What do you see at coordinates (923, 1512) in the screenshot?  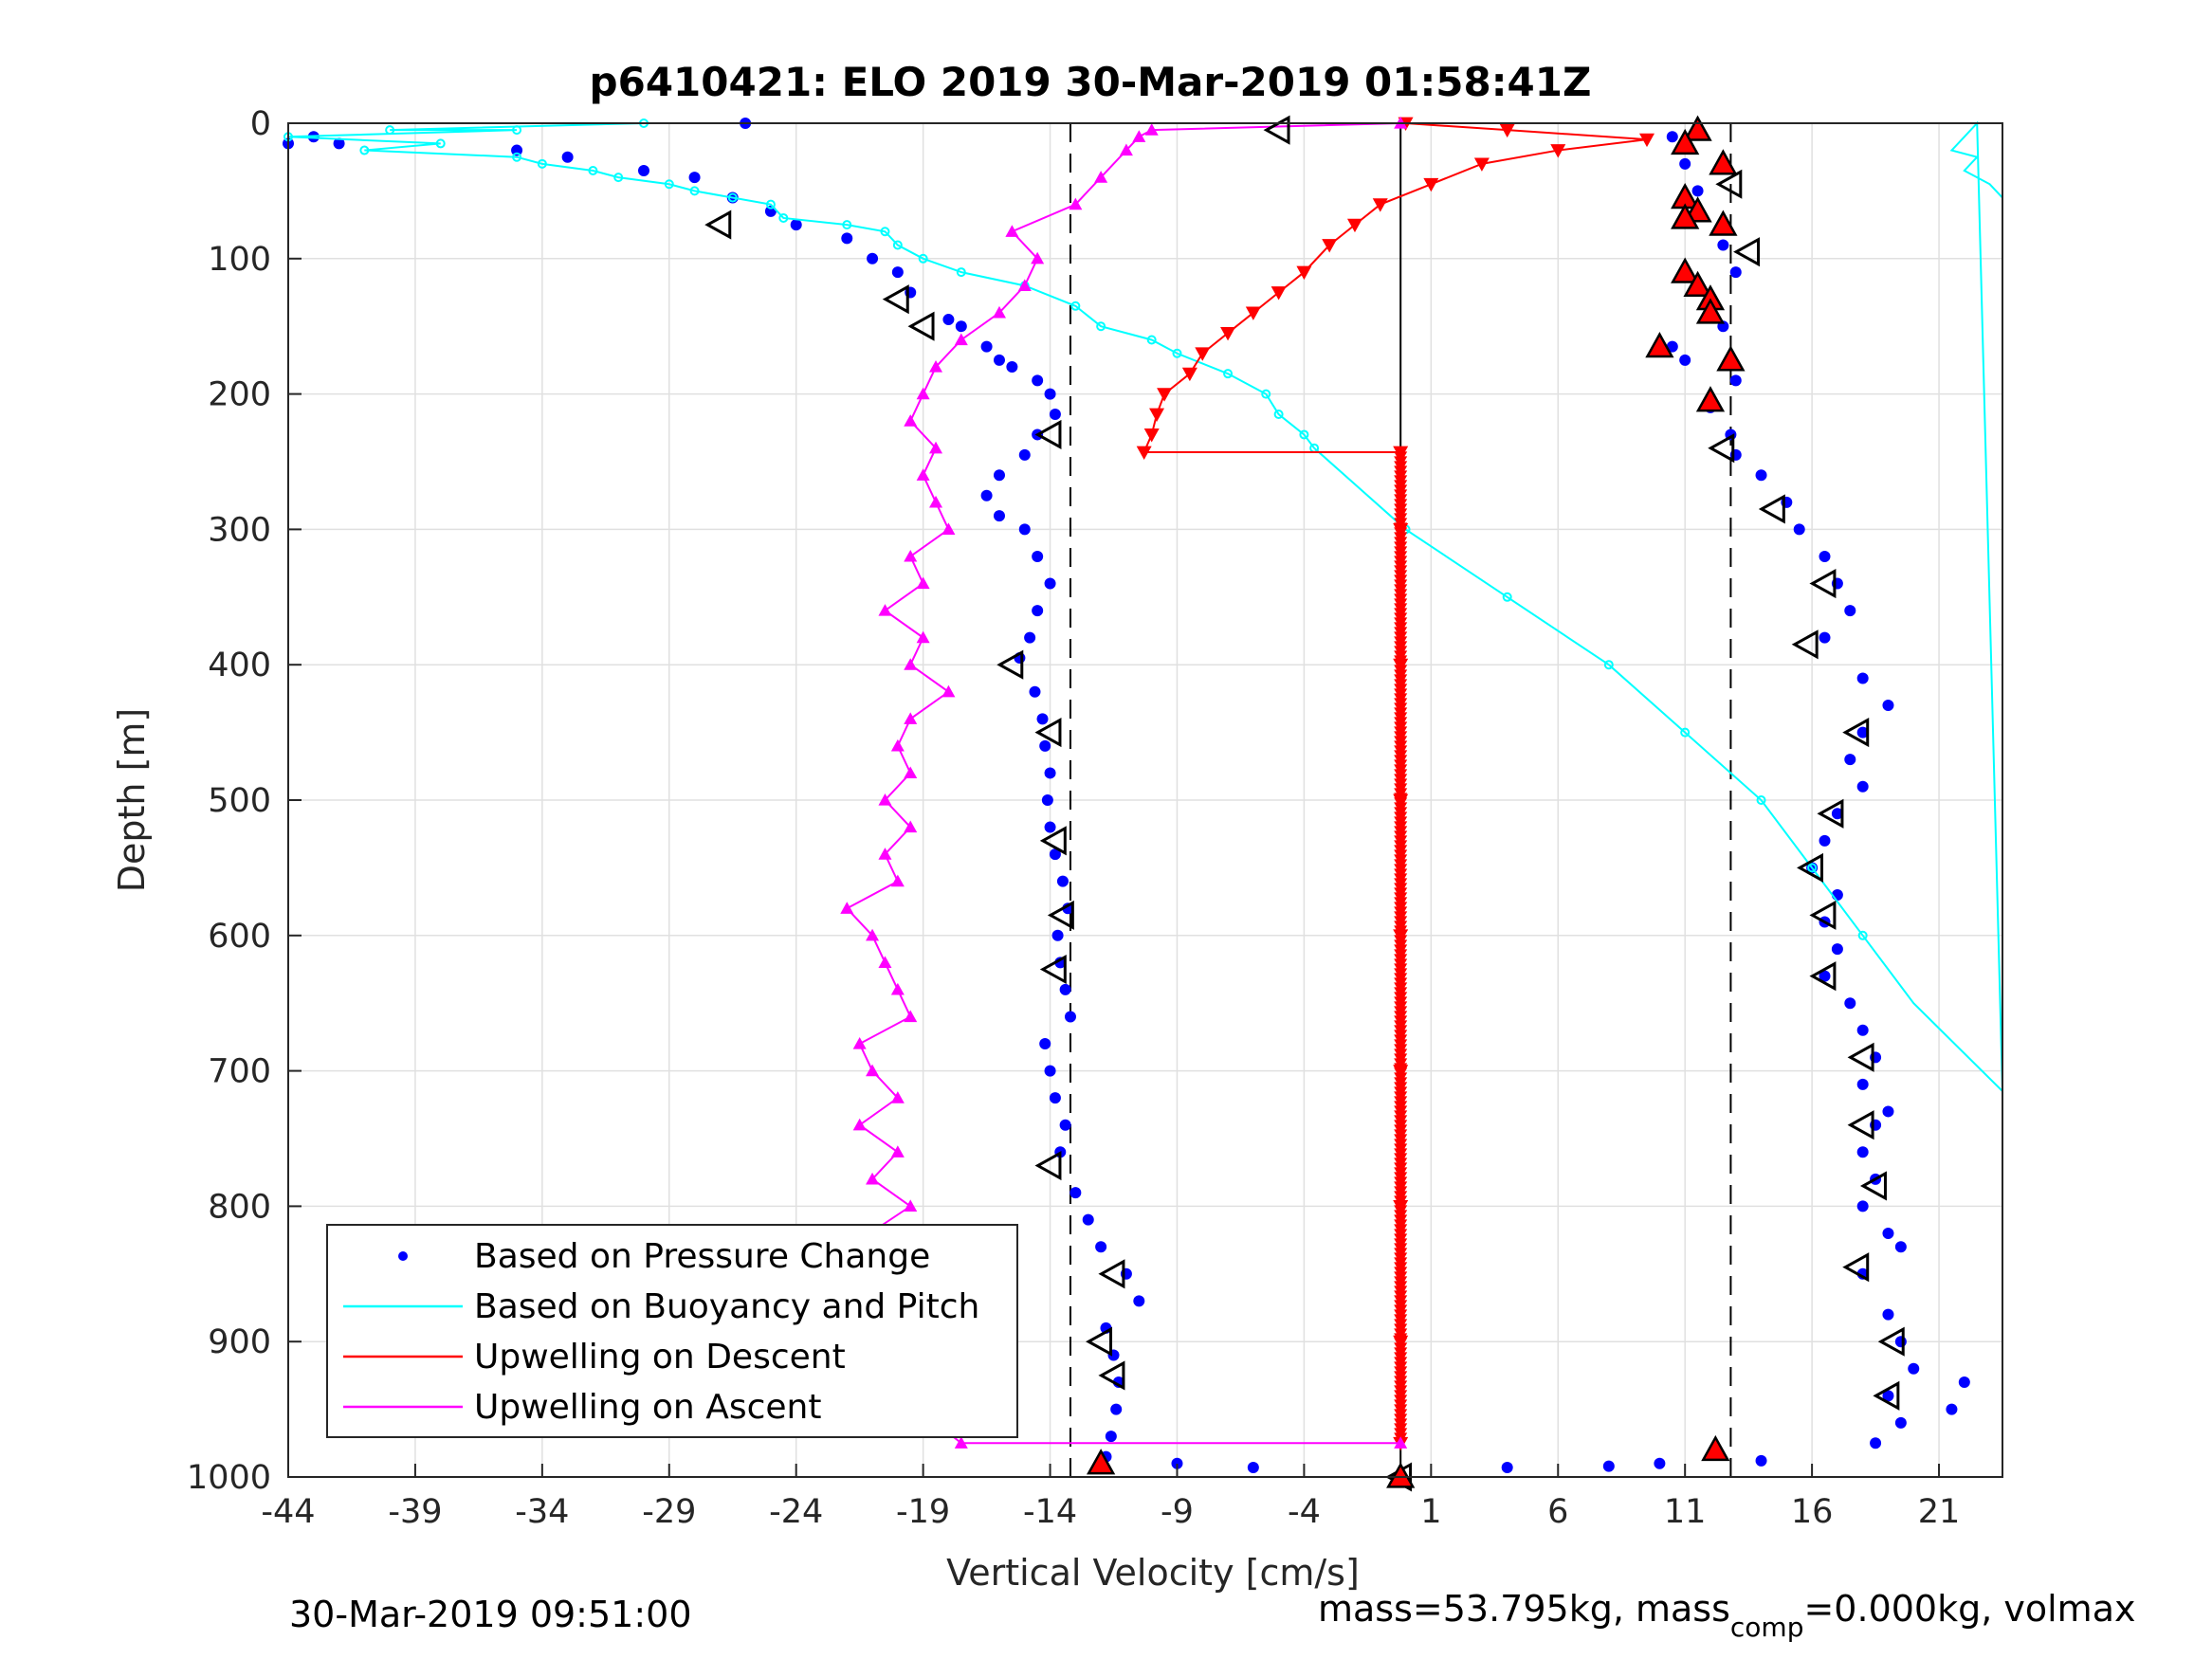 I see `x-tick-label: -19` at bounding box center [923, 1512].